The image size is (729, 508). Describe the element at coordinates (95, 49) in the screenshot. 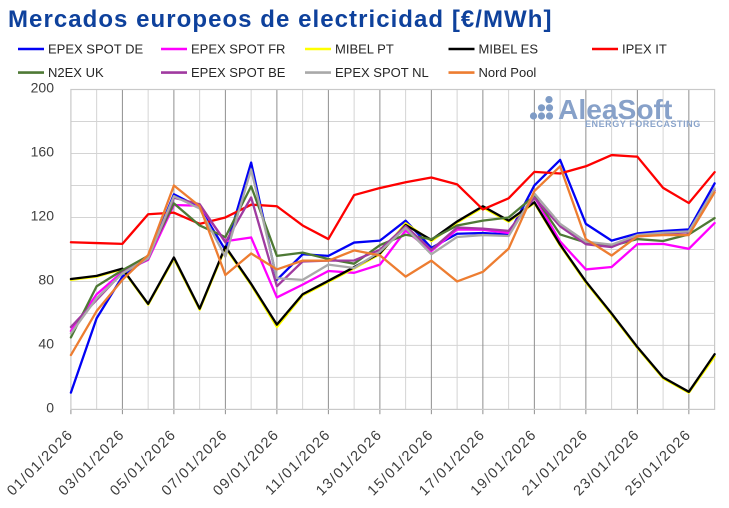

I see `svg-text: EPEX SPOT DE` at that location.